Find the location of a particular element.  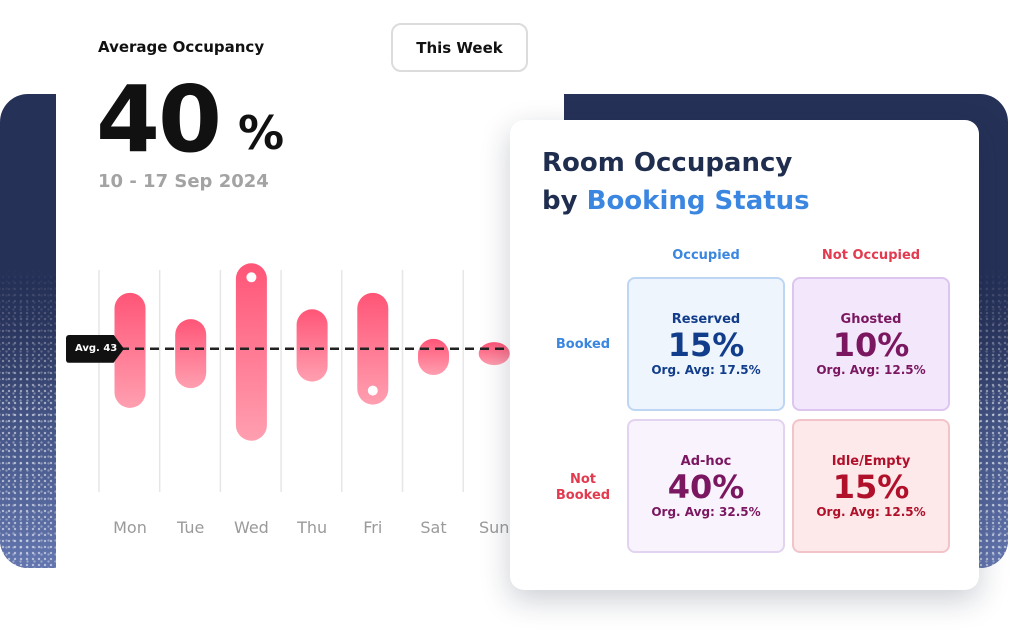

x-axis-label-mon: Mon is located at coordinates (130, 527).